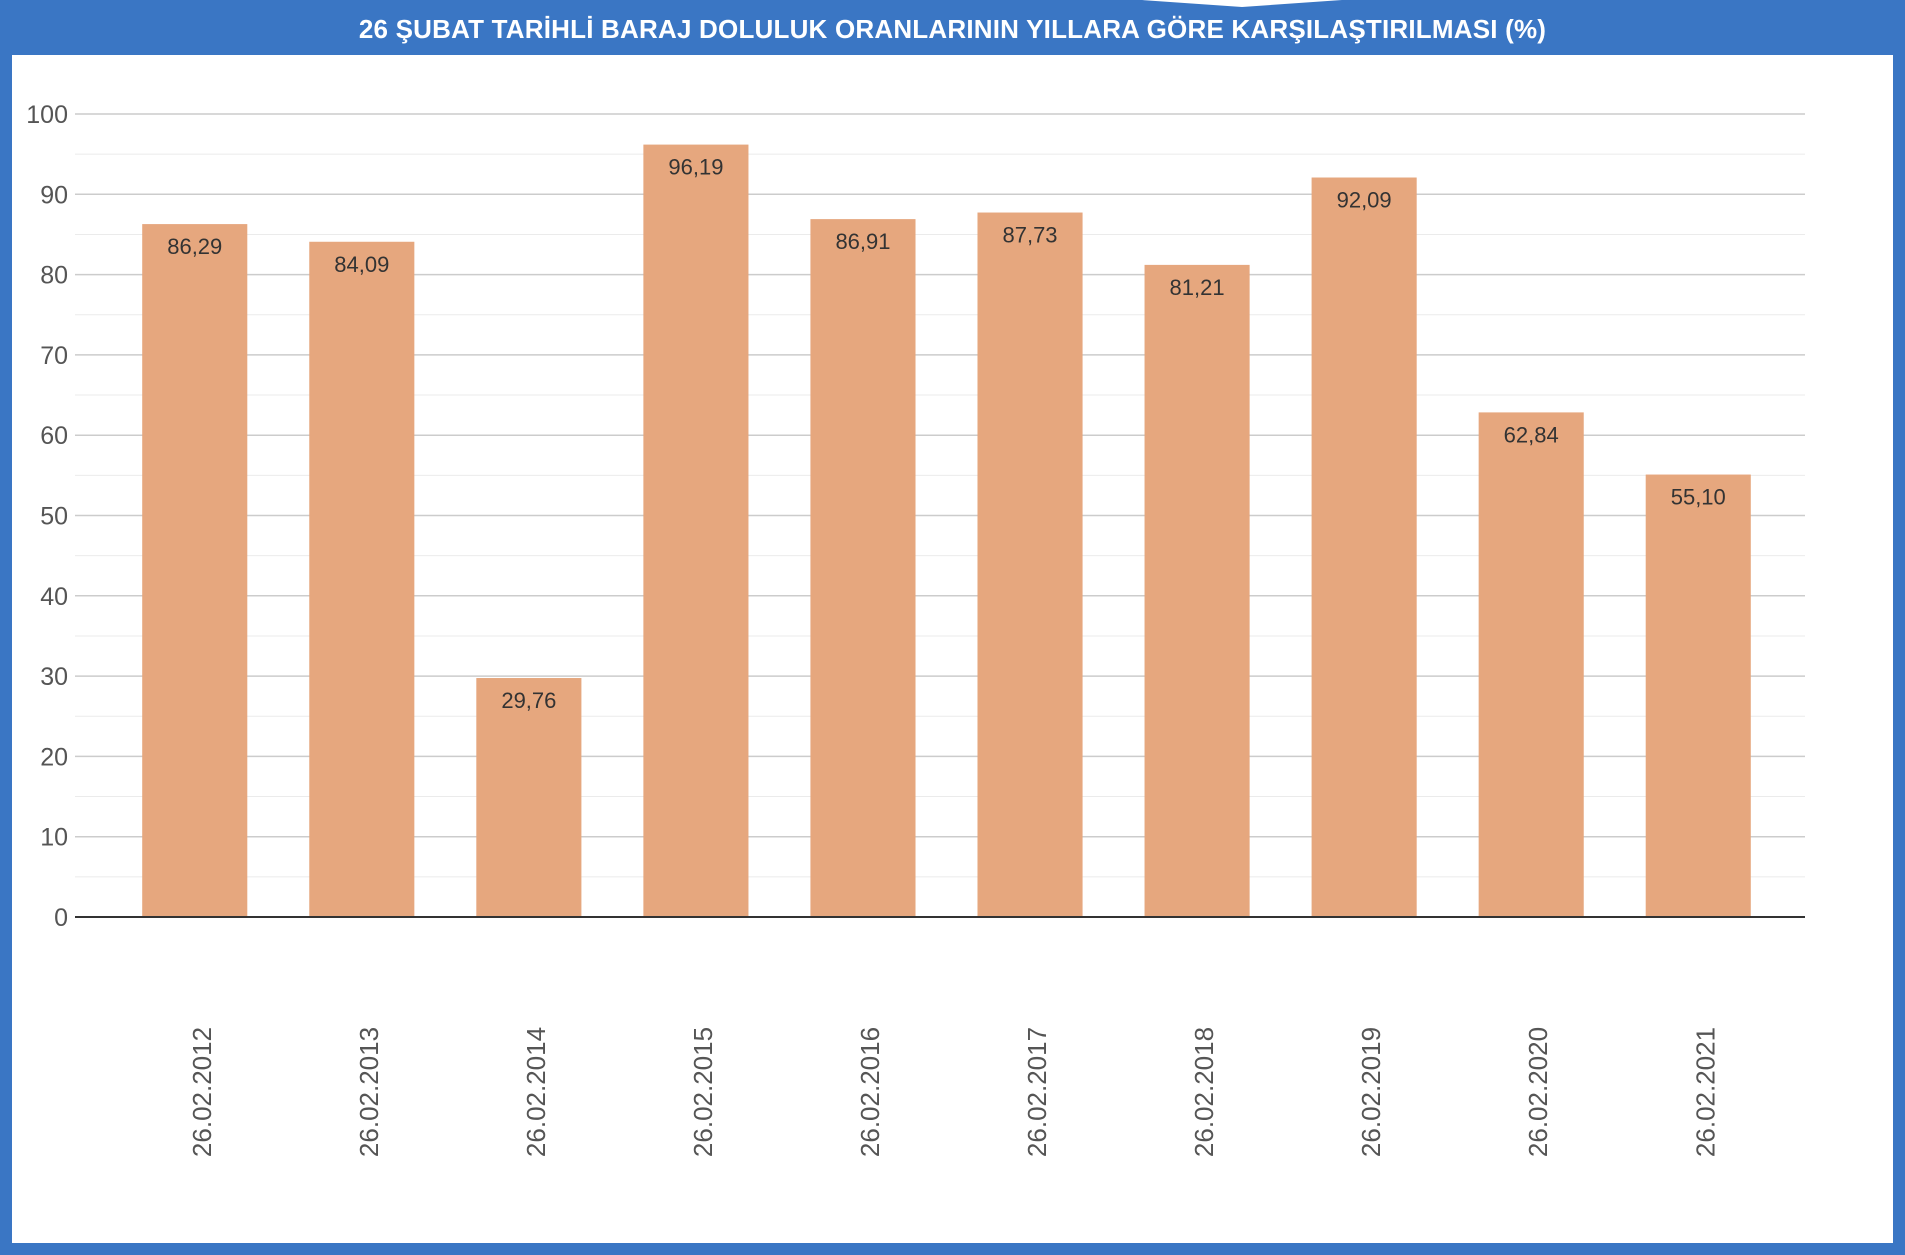  What do you see at coordinates (54, 838) in the screenshot?
I see `y-tick-label: 10` at bounding box center [54, 838].